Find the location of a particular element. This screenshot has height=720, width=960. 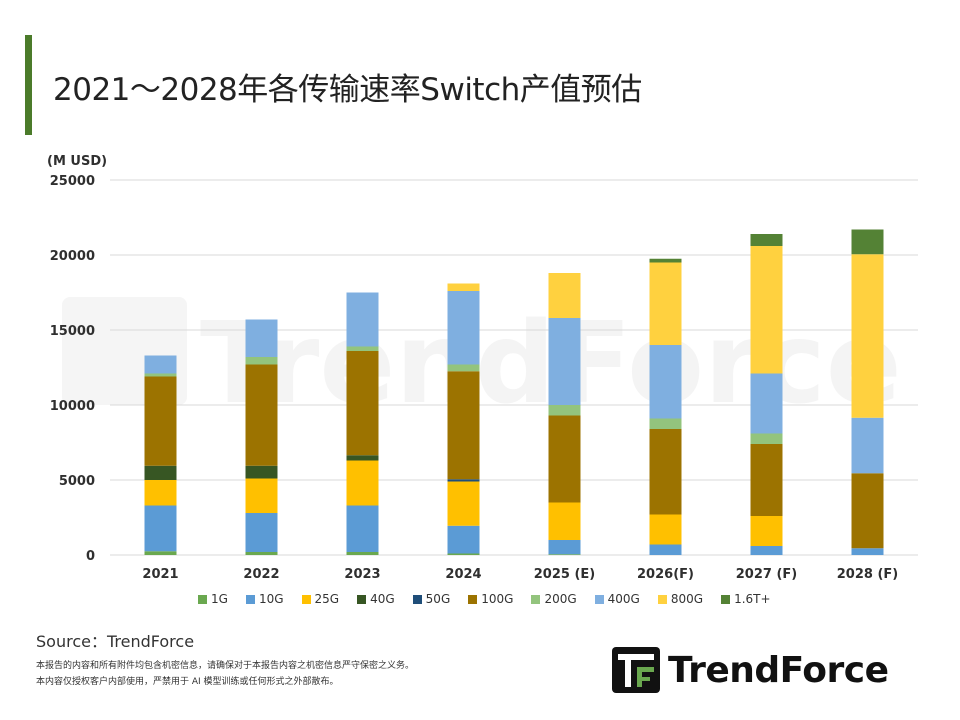

legend-label: 50G is located at coordinates (438, 599).